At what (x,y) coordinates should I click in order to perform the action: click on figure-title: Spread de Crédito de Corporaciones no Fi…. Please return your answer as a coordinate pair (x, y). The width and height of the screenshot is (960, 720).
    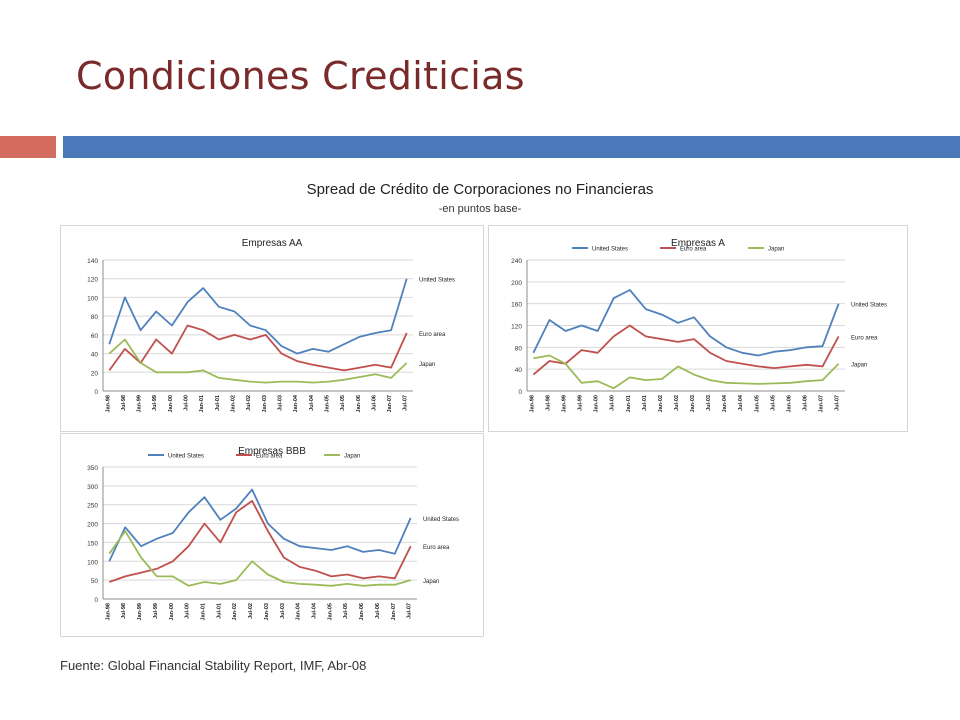
    Looking at the image, I should click on (480, 189).